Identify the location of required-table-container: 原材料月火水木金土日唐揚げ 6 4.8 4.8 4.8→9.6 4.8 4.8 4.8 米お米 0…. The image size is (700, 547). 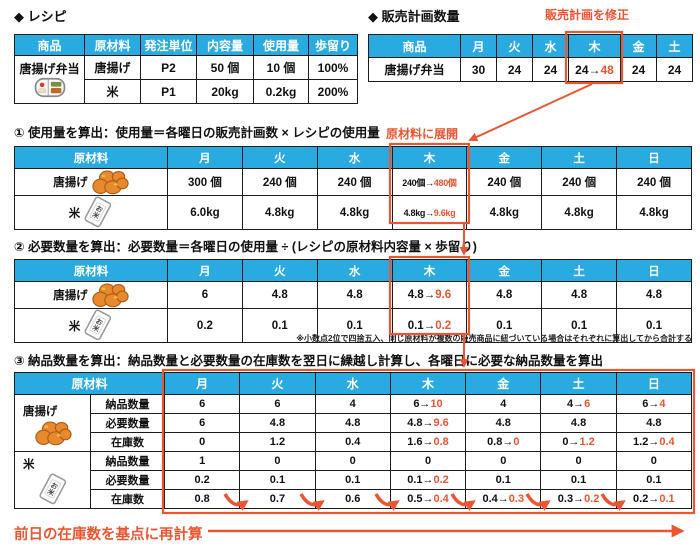
(353, 301).